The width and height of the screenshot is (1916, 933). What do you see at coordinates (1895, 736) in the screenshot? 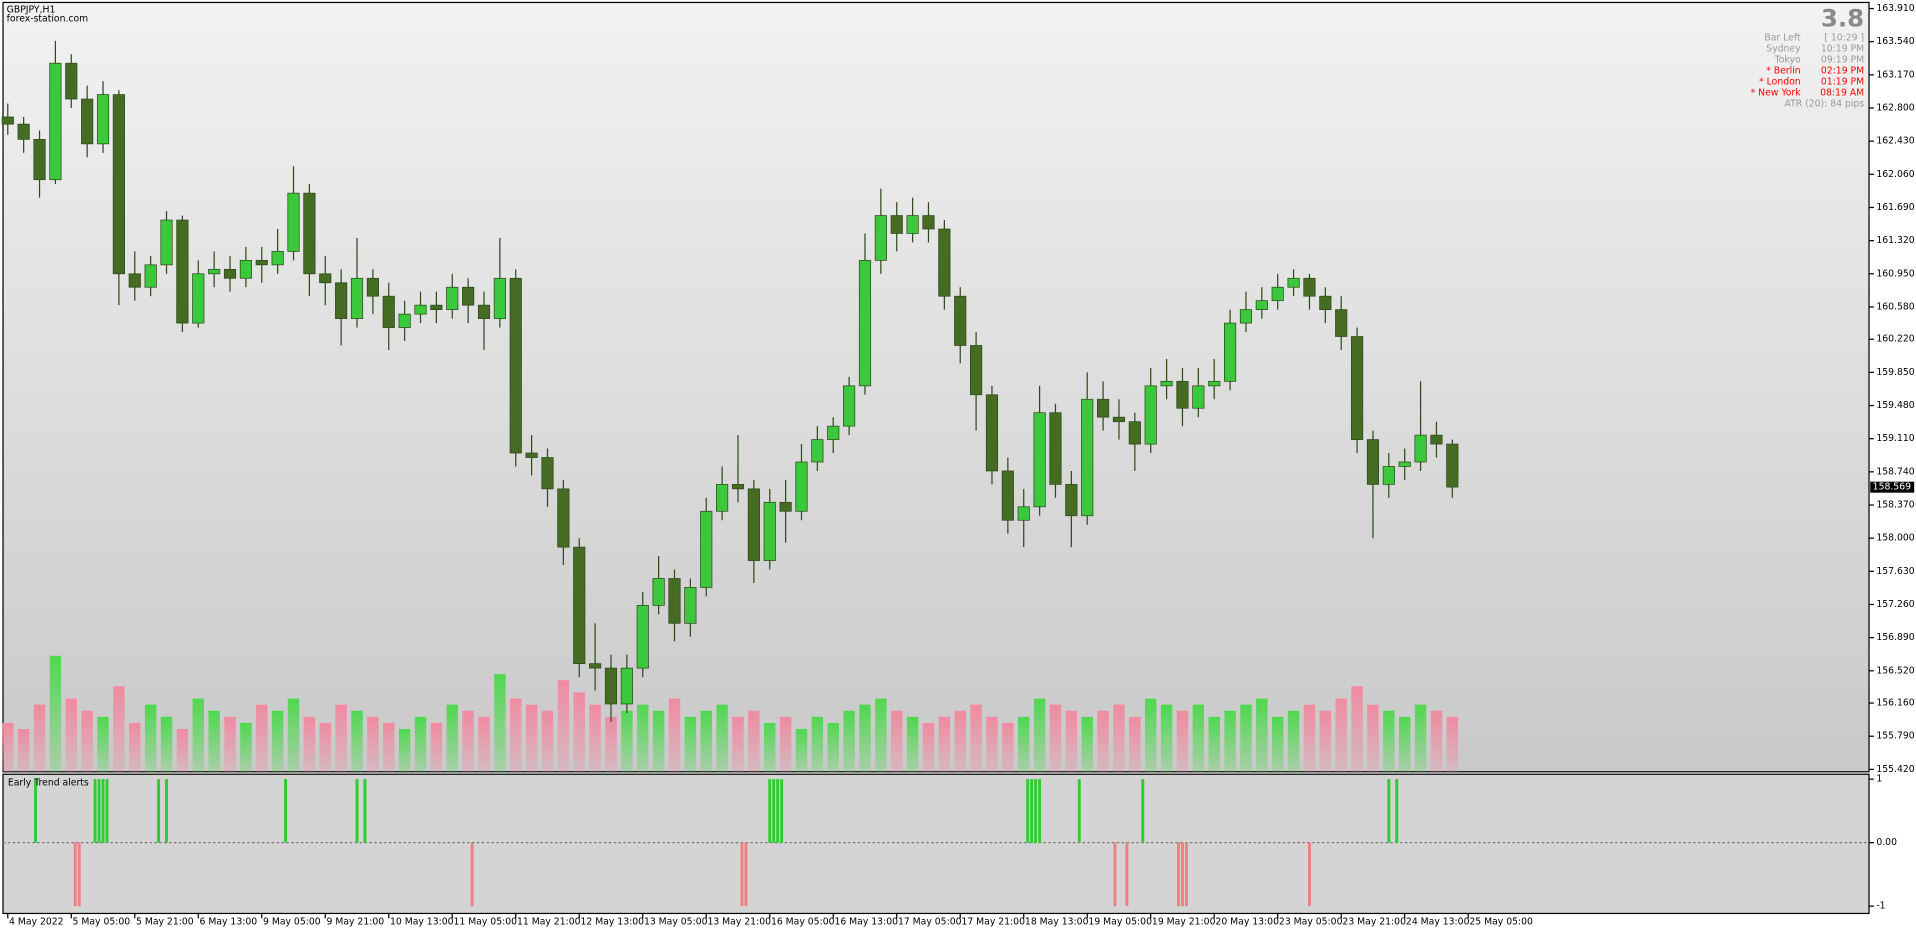
I see `y-tick-label: 155.790` at bounding box center [1895, 736].